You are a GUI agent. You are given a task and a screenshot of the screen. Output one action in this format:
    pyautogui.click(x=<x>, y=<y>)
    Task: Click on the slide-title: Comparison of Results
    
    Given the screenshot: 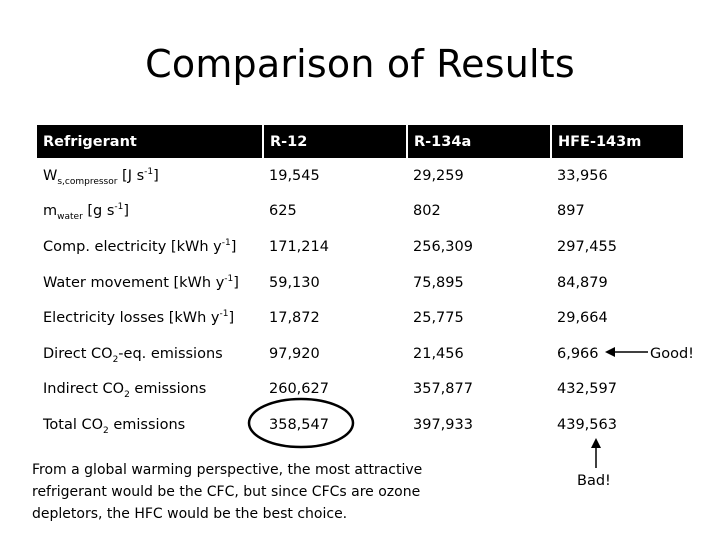 What is the action you would take?
    pyautogui.click(x=360, y=64)
    